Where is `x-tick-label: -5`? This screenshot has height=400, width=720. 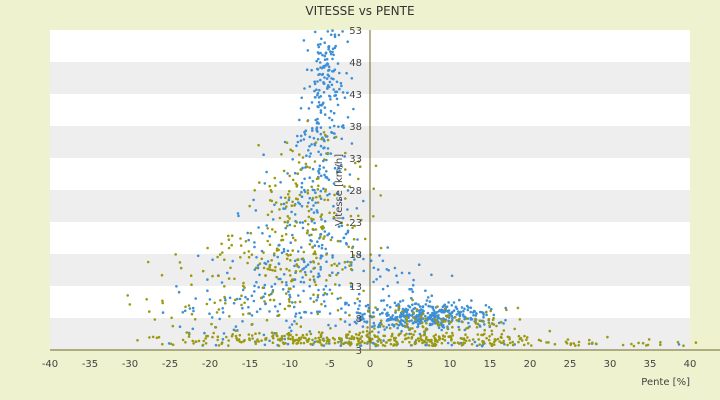
x-tick-label: -5 is located at coordinates (330, 364).